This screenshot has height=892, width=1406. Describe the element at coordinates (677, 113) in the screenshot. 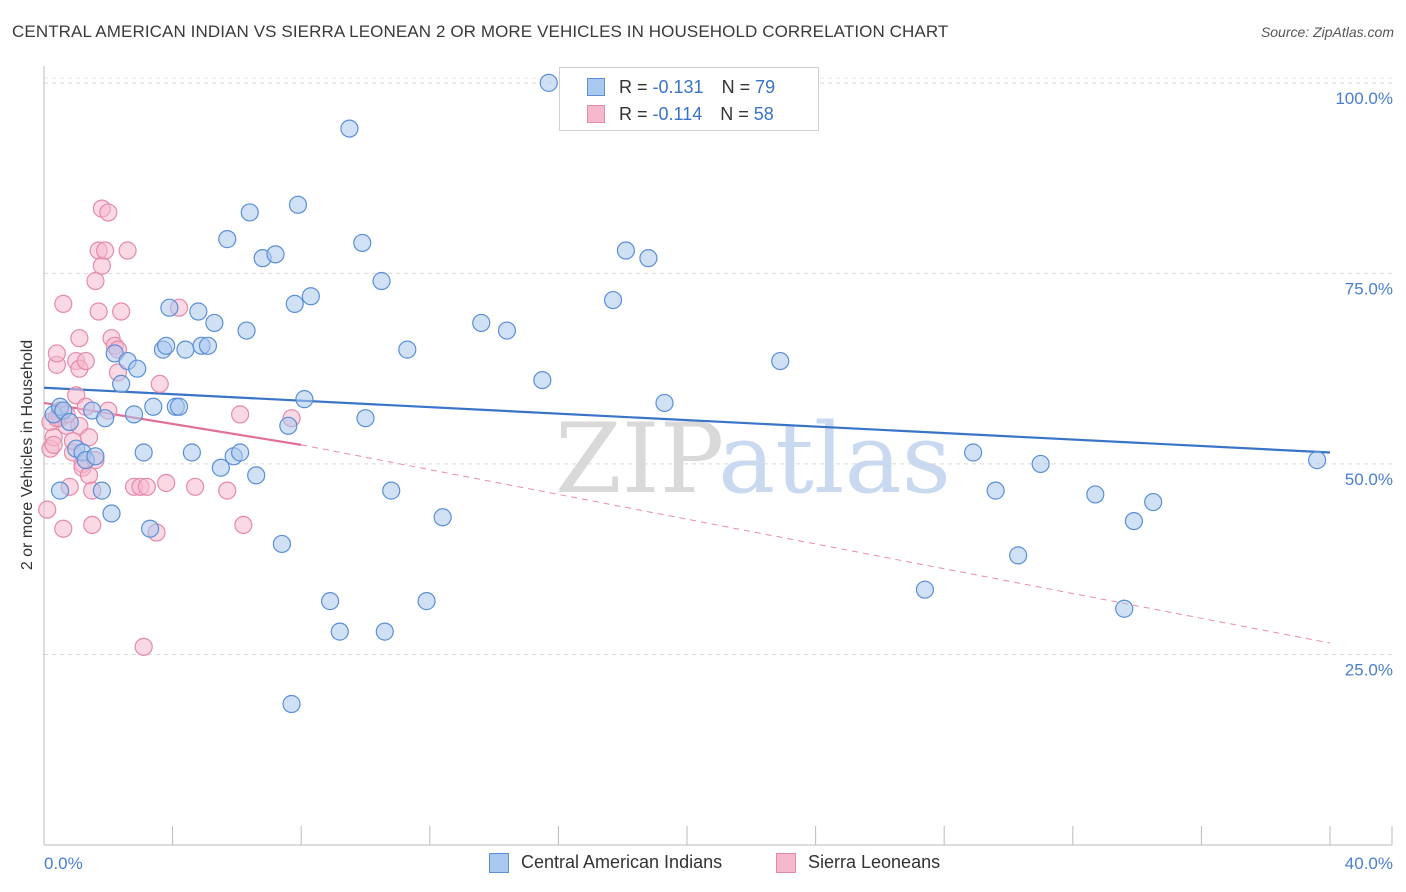

I see `r-value-pink: -0.114` at that location.